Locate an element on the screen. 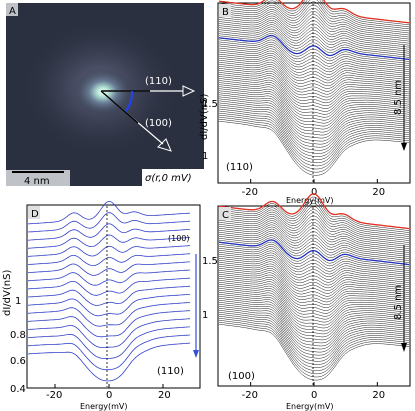 Image resolution: width=415 pixels, height=411 pixels. panel-c-distance-label: 8.5 nm is located at coordinates (398, 302).